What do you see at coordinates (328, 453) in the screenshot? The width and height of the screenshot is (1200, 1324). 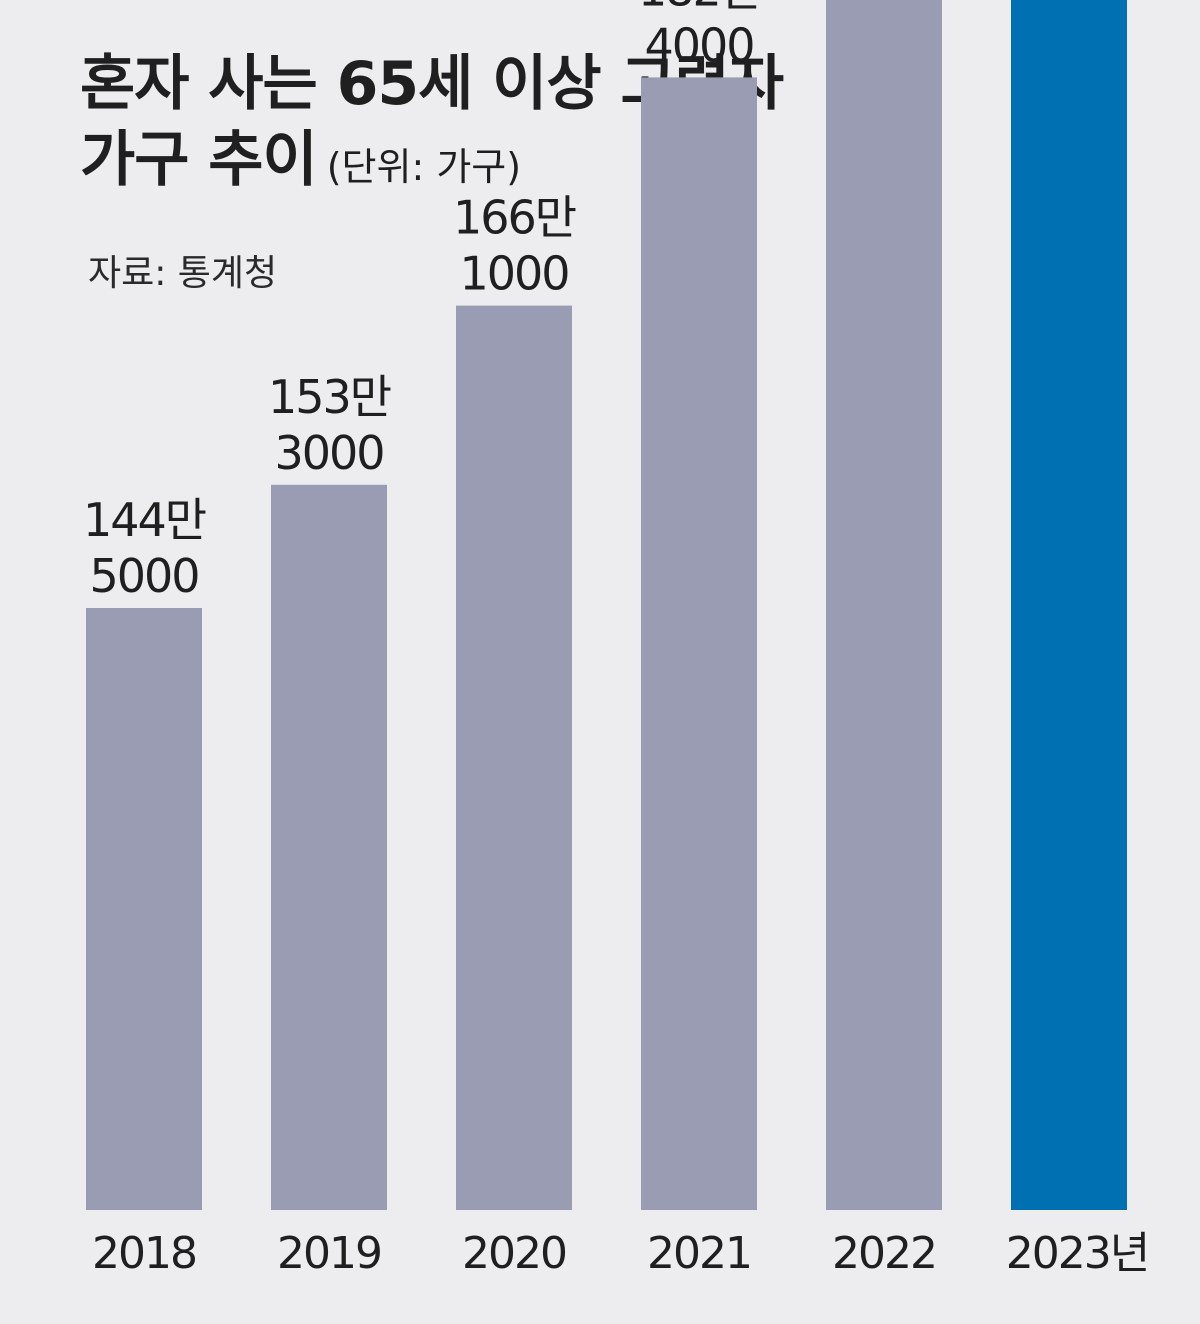 I see `data-label-2019-line2: 3000` at bounding box center [328, 453].